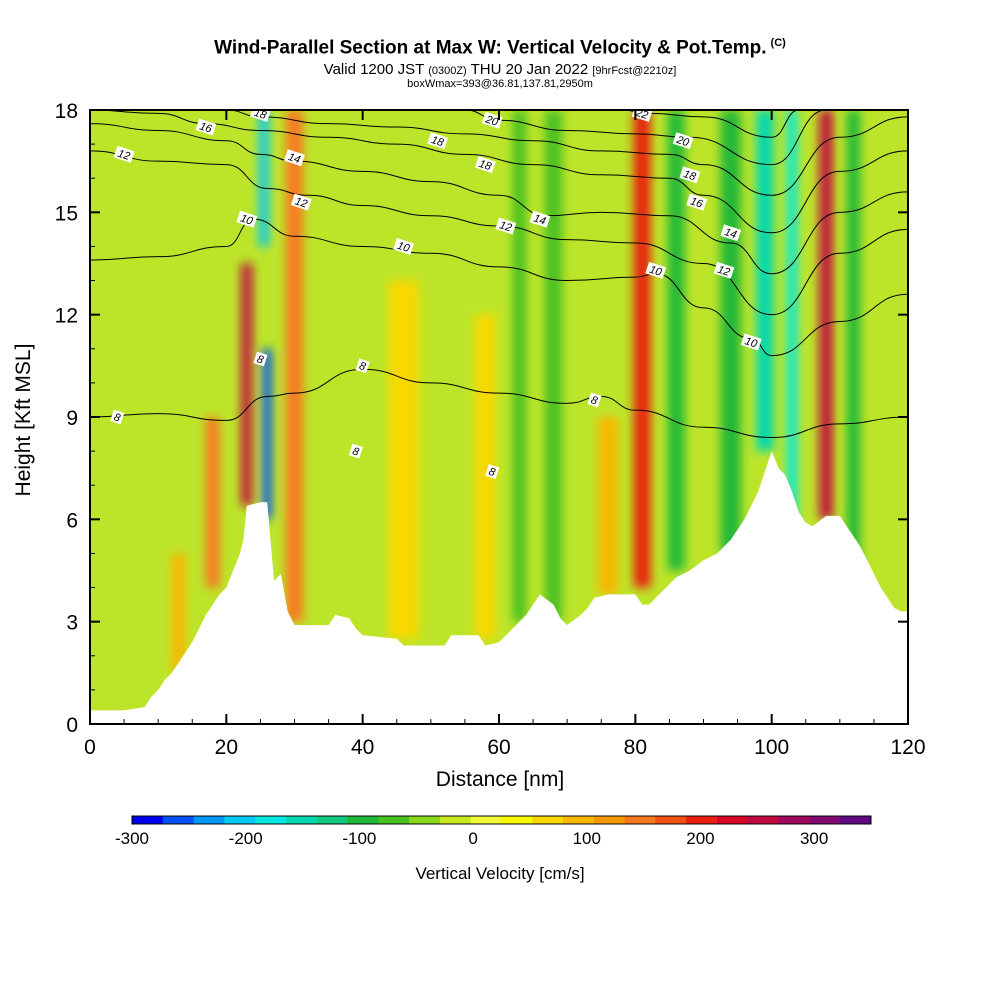 This screenshot has height=1000, width=1000. I want to click on contour-label-text: 20, so click(491, 121).